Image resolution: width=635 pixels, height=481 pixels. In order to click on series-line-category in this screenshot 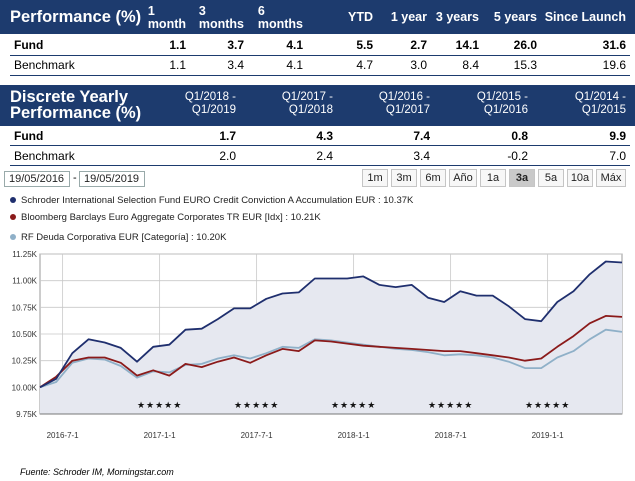, I will do `click(331, 358)`.